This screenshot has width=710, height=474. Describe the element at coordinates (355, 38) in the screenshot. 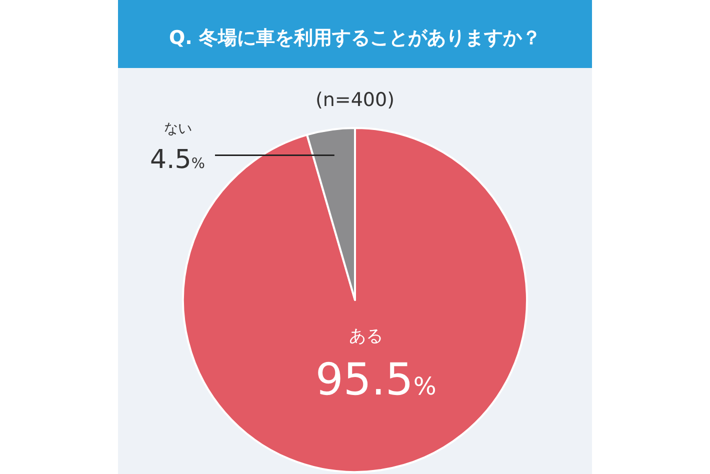

I see `chart-title: Q. 冬場に車を利用することがありますか？` at that location.